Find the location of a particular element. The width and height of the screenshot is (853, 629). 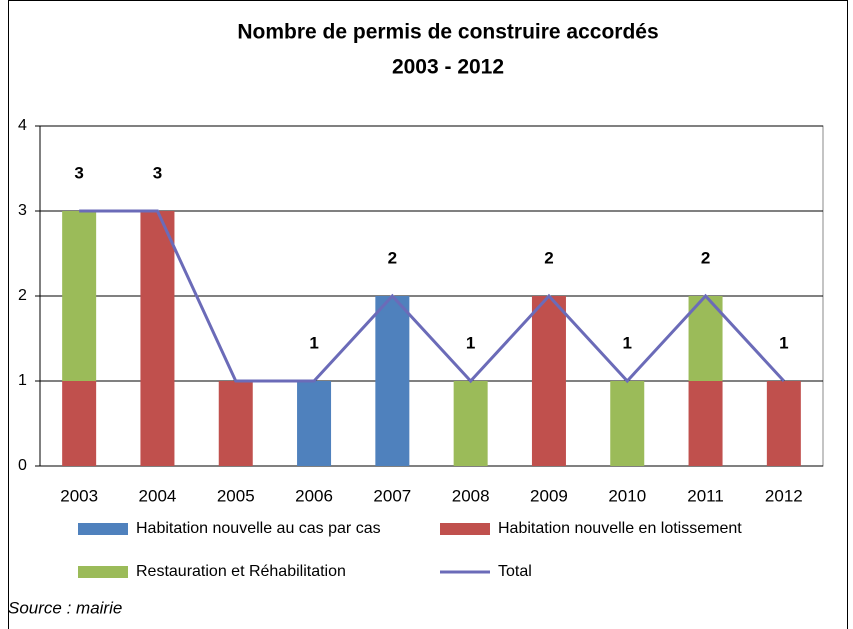

x-tick-label: 2003 is located at coordinates (79, 495).